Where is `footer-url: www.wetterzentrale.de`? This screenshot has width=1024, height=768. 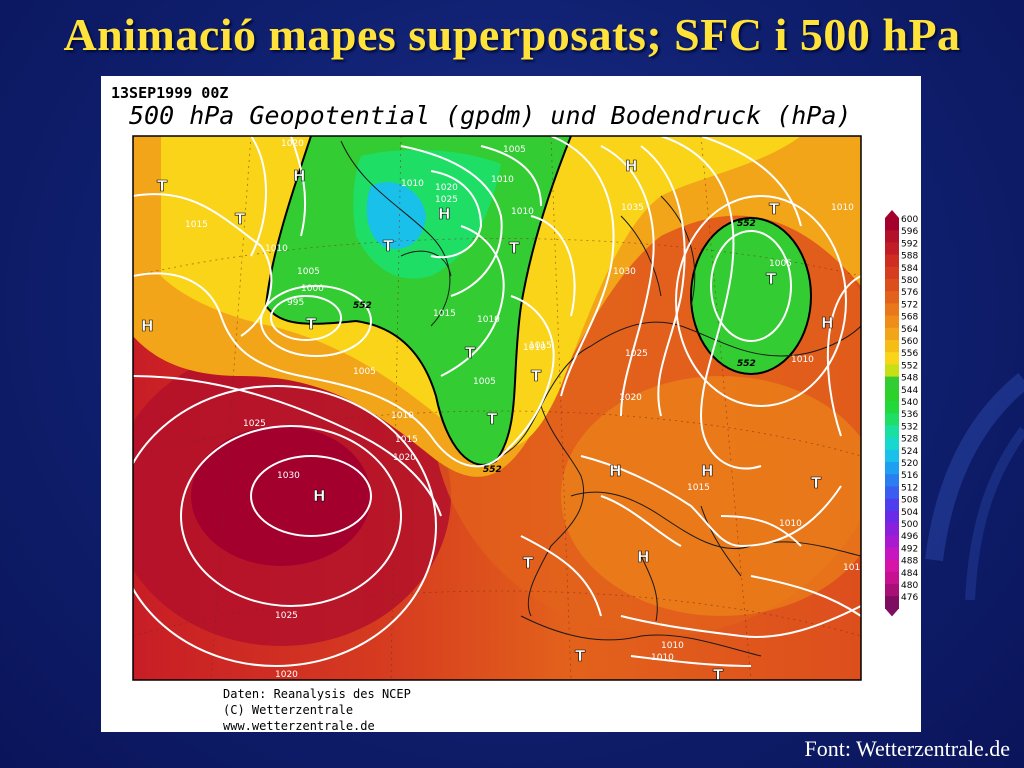 footer-url: www.wetterzentrale.de is located at coordinates (299, 725).